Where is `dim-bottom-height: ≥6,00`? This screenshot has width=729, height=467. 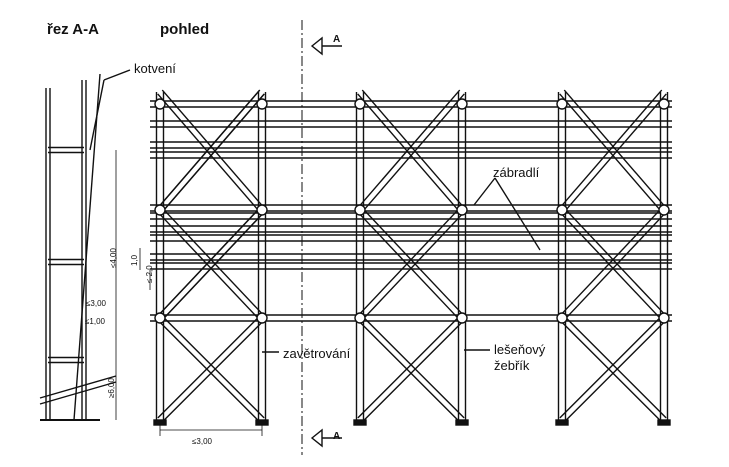
dim-bottom-height: ≥6,00 is located at coordinates (111, 388).